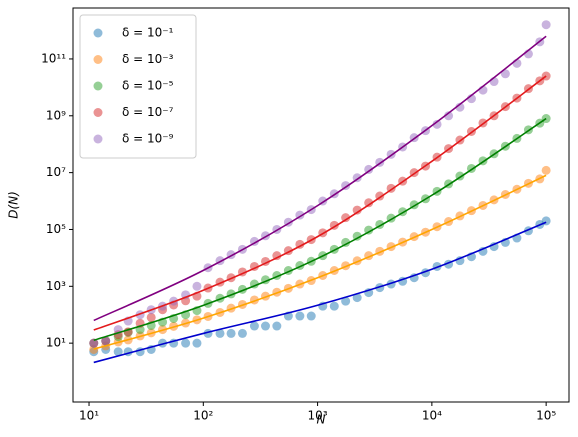 The width and height of the screenshot is (578, 437). Describe the element at coordinates (546, 416) in the screenshot. I see `x-tick-label: 10⁵` at that location.